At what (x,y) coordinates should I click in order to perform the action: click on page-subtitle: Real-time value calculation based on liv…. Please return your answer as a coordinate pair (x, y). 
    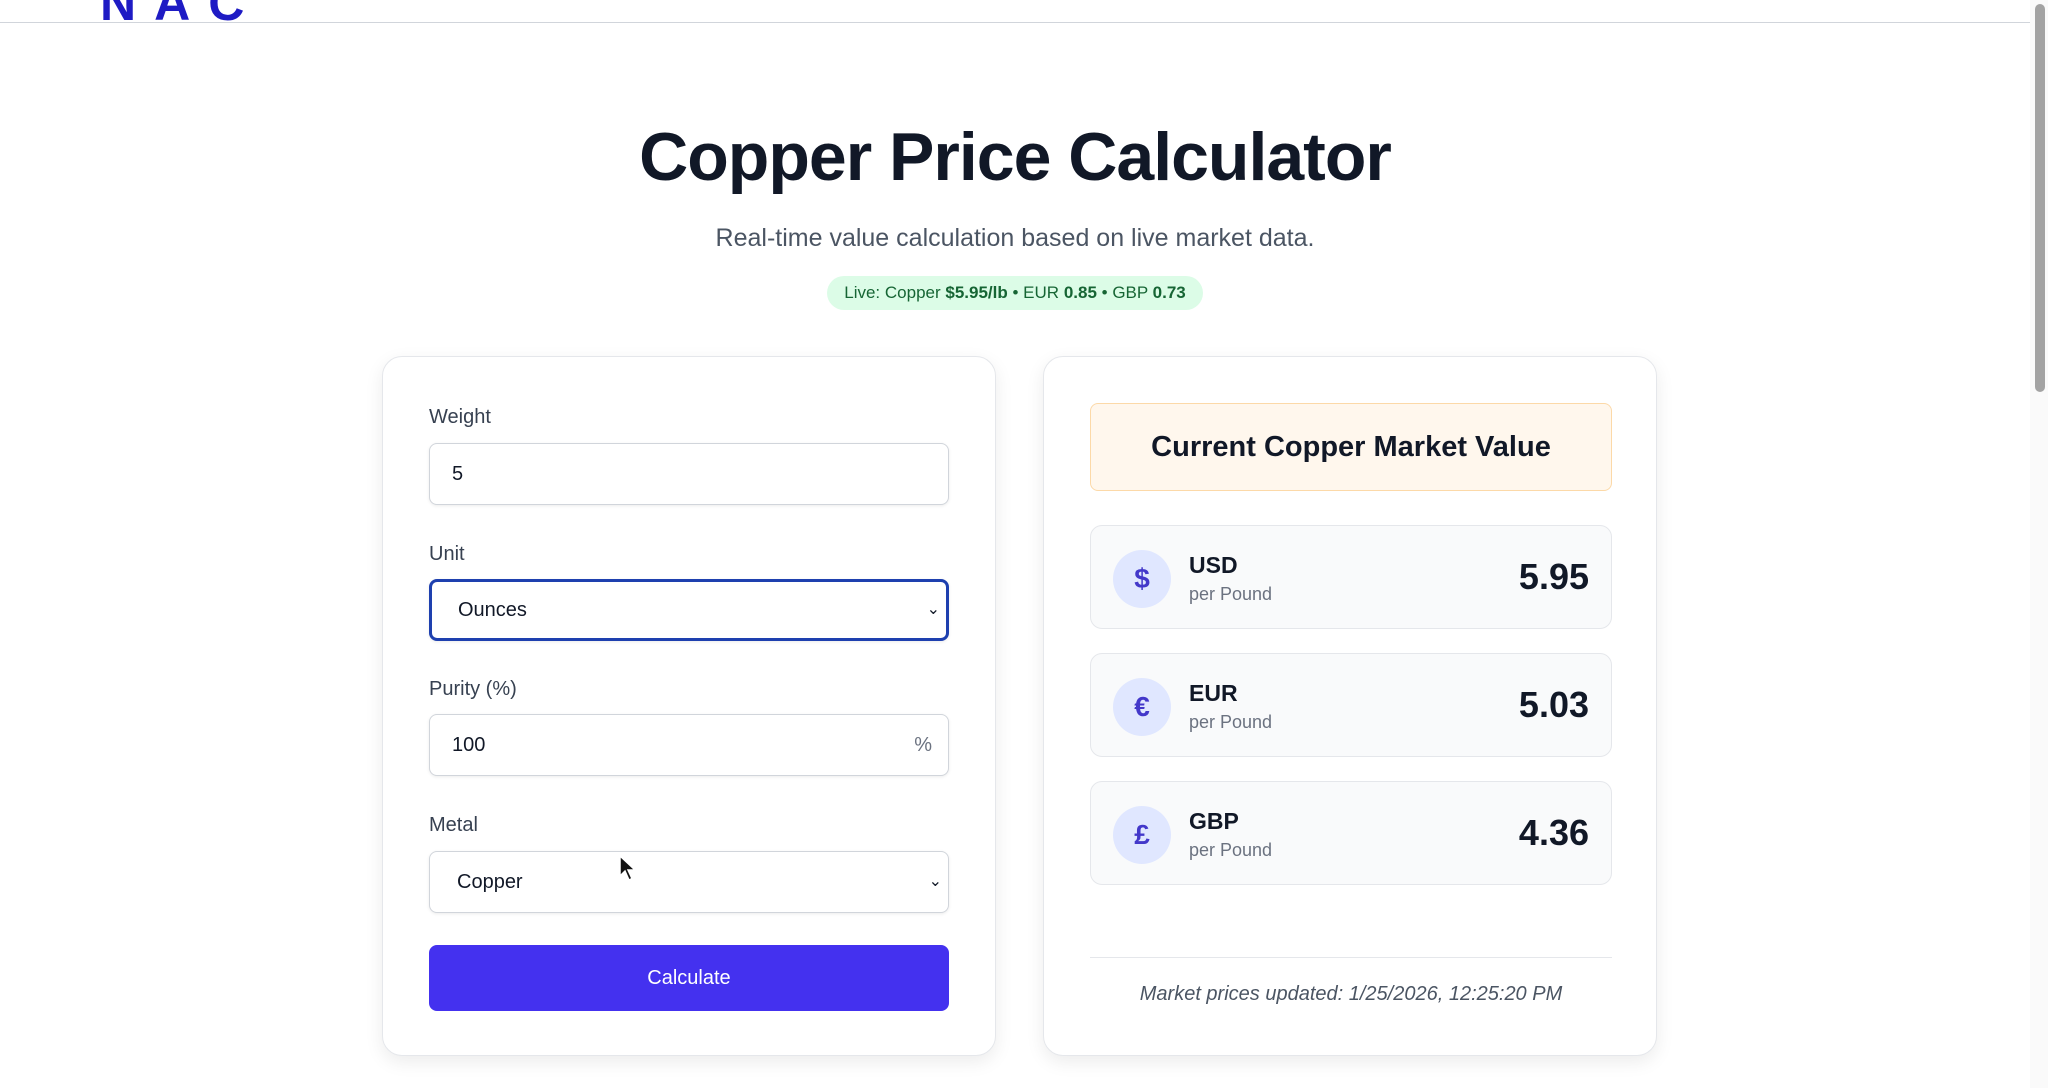
    Looking at the image, I should click on (1015, 238).